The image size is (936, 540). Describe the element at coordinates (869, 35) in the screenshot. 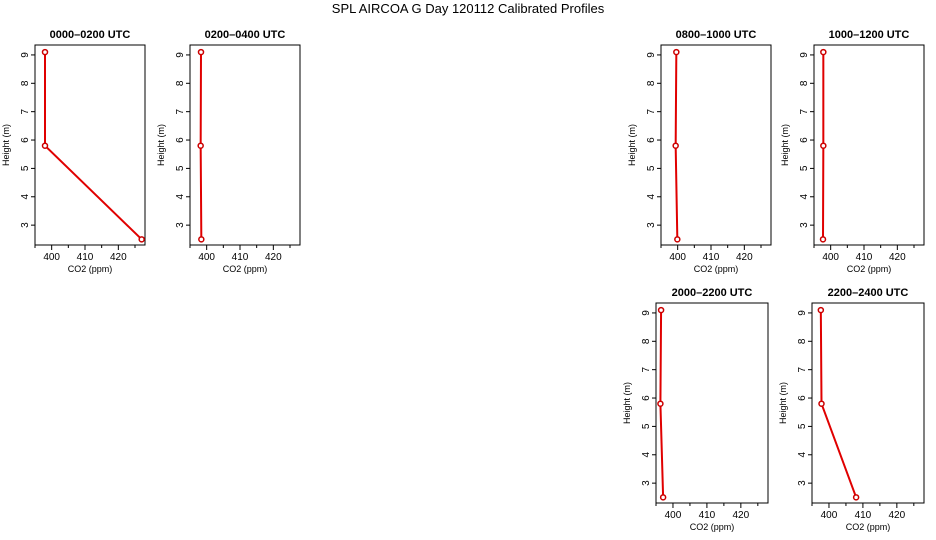

I see `panel-title: 1000–1200 UTC` at that location.